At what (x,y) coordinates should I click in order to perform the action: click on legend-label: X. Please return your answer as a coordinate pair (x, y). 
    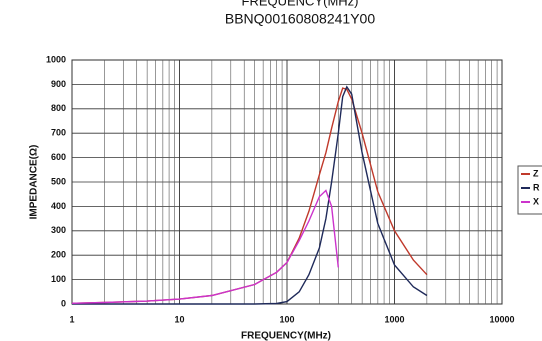
    Looking at the image, I should click on (536, 201).